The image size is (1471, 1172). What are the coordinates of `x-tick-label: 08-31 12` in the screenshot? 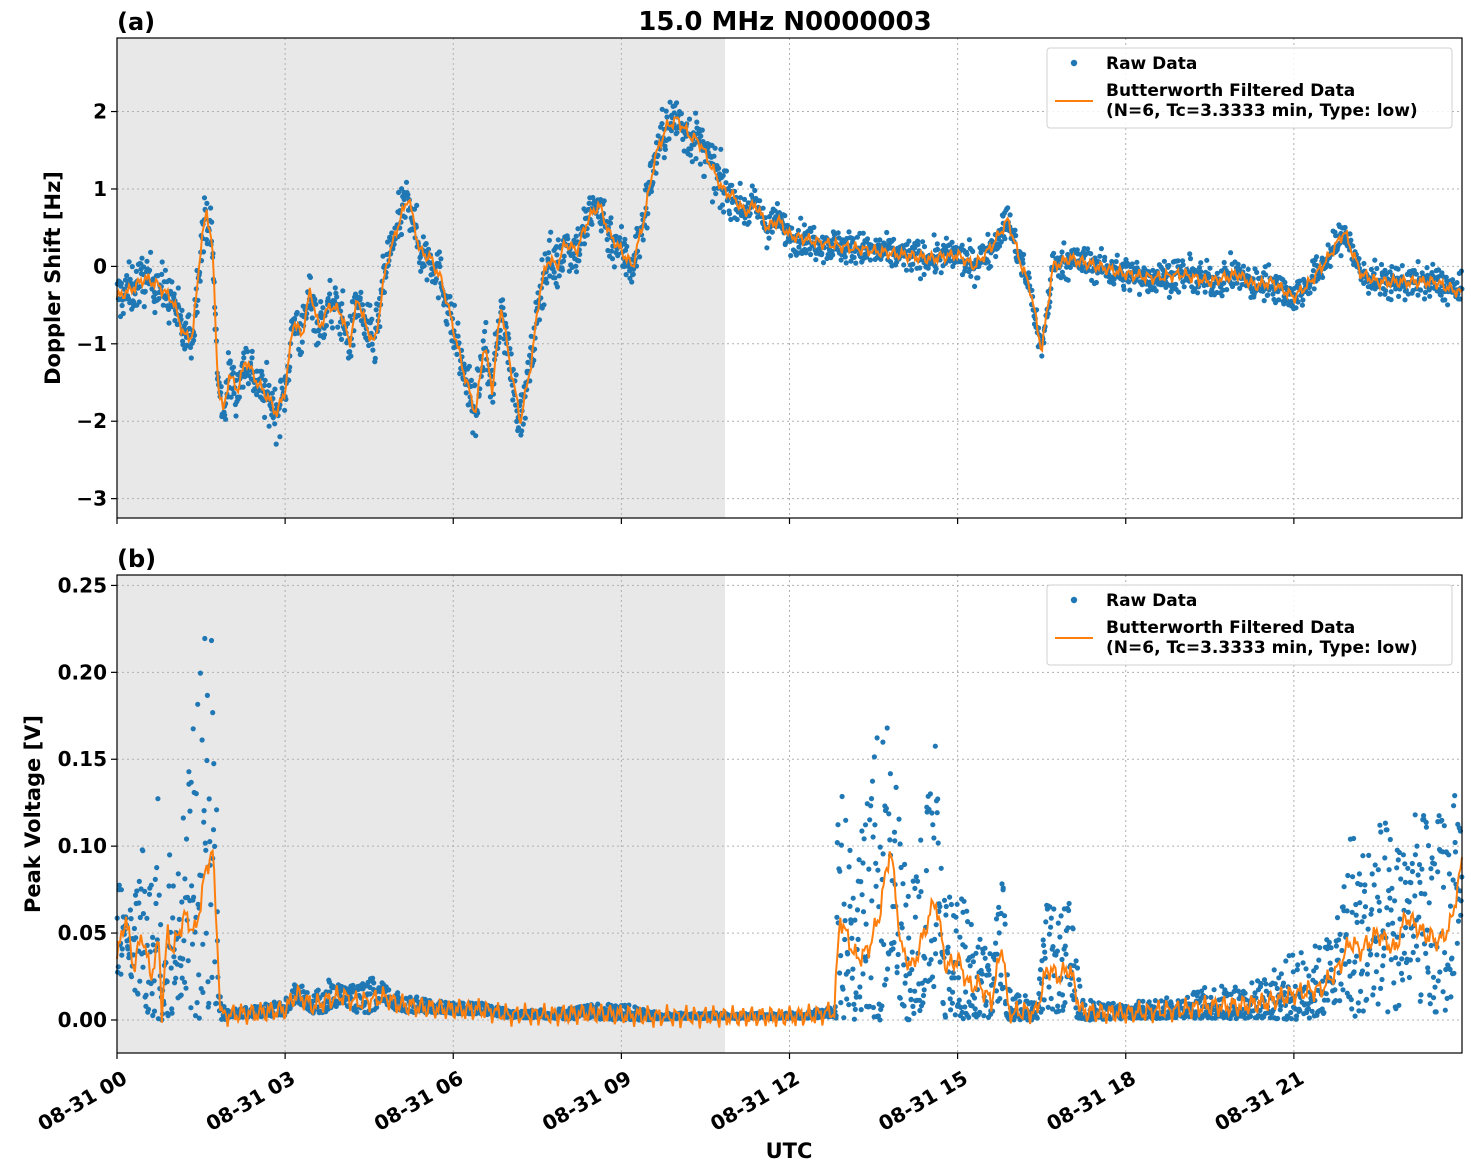 It's located at (755, 1101).